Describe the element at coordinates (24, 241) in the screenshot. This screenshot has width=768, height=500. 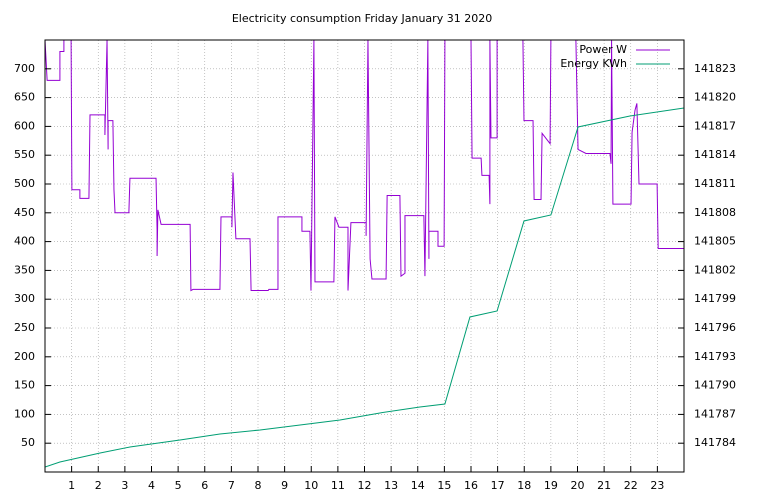
I see `y-tick-label: 400` at that location.